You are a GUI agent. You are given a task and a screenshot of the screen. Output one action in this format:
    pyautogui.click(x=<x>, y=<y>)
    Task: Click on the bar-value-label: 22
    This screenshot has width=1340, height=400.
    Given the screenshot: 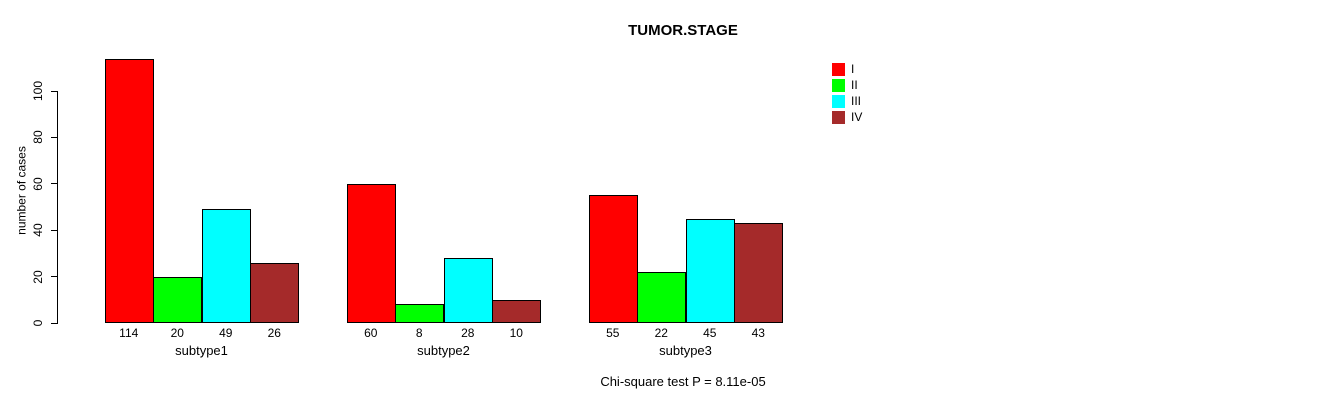 What is the action you would take?
    pyautogui.click(x=661, y=333)
    